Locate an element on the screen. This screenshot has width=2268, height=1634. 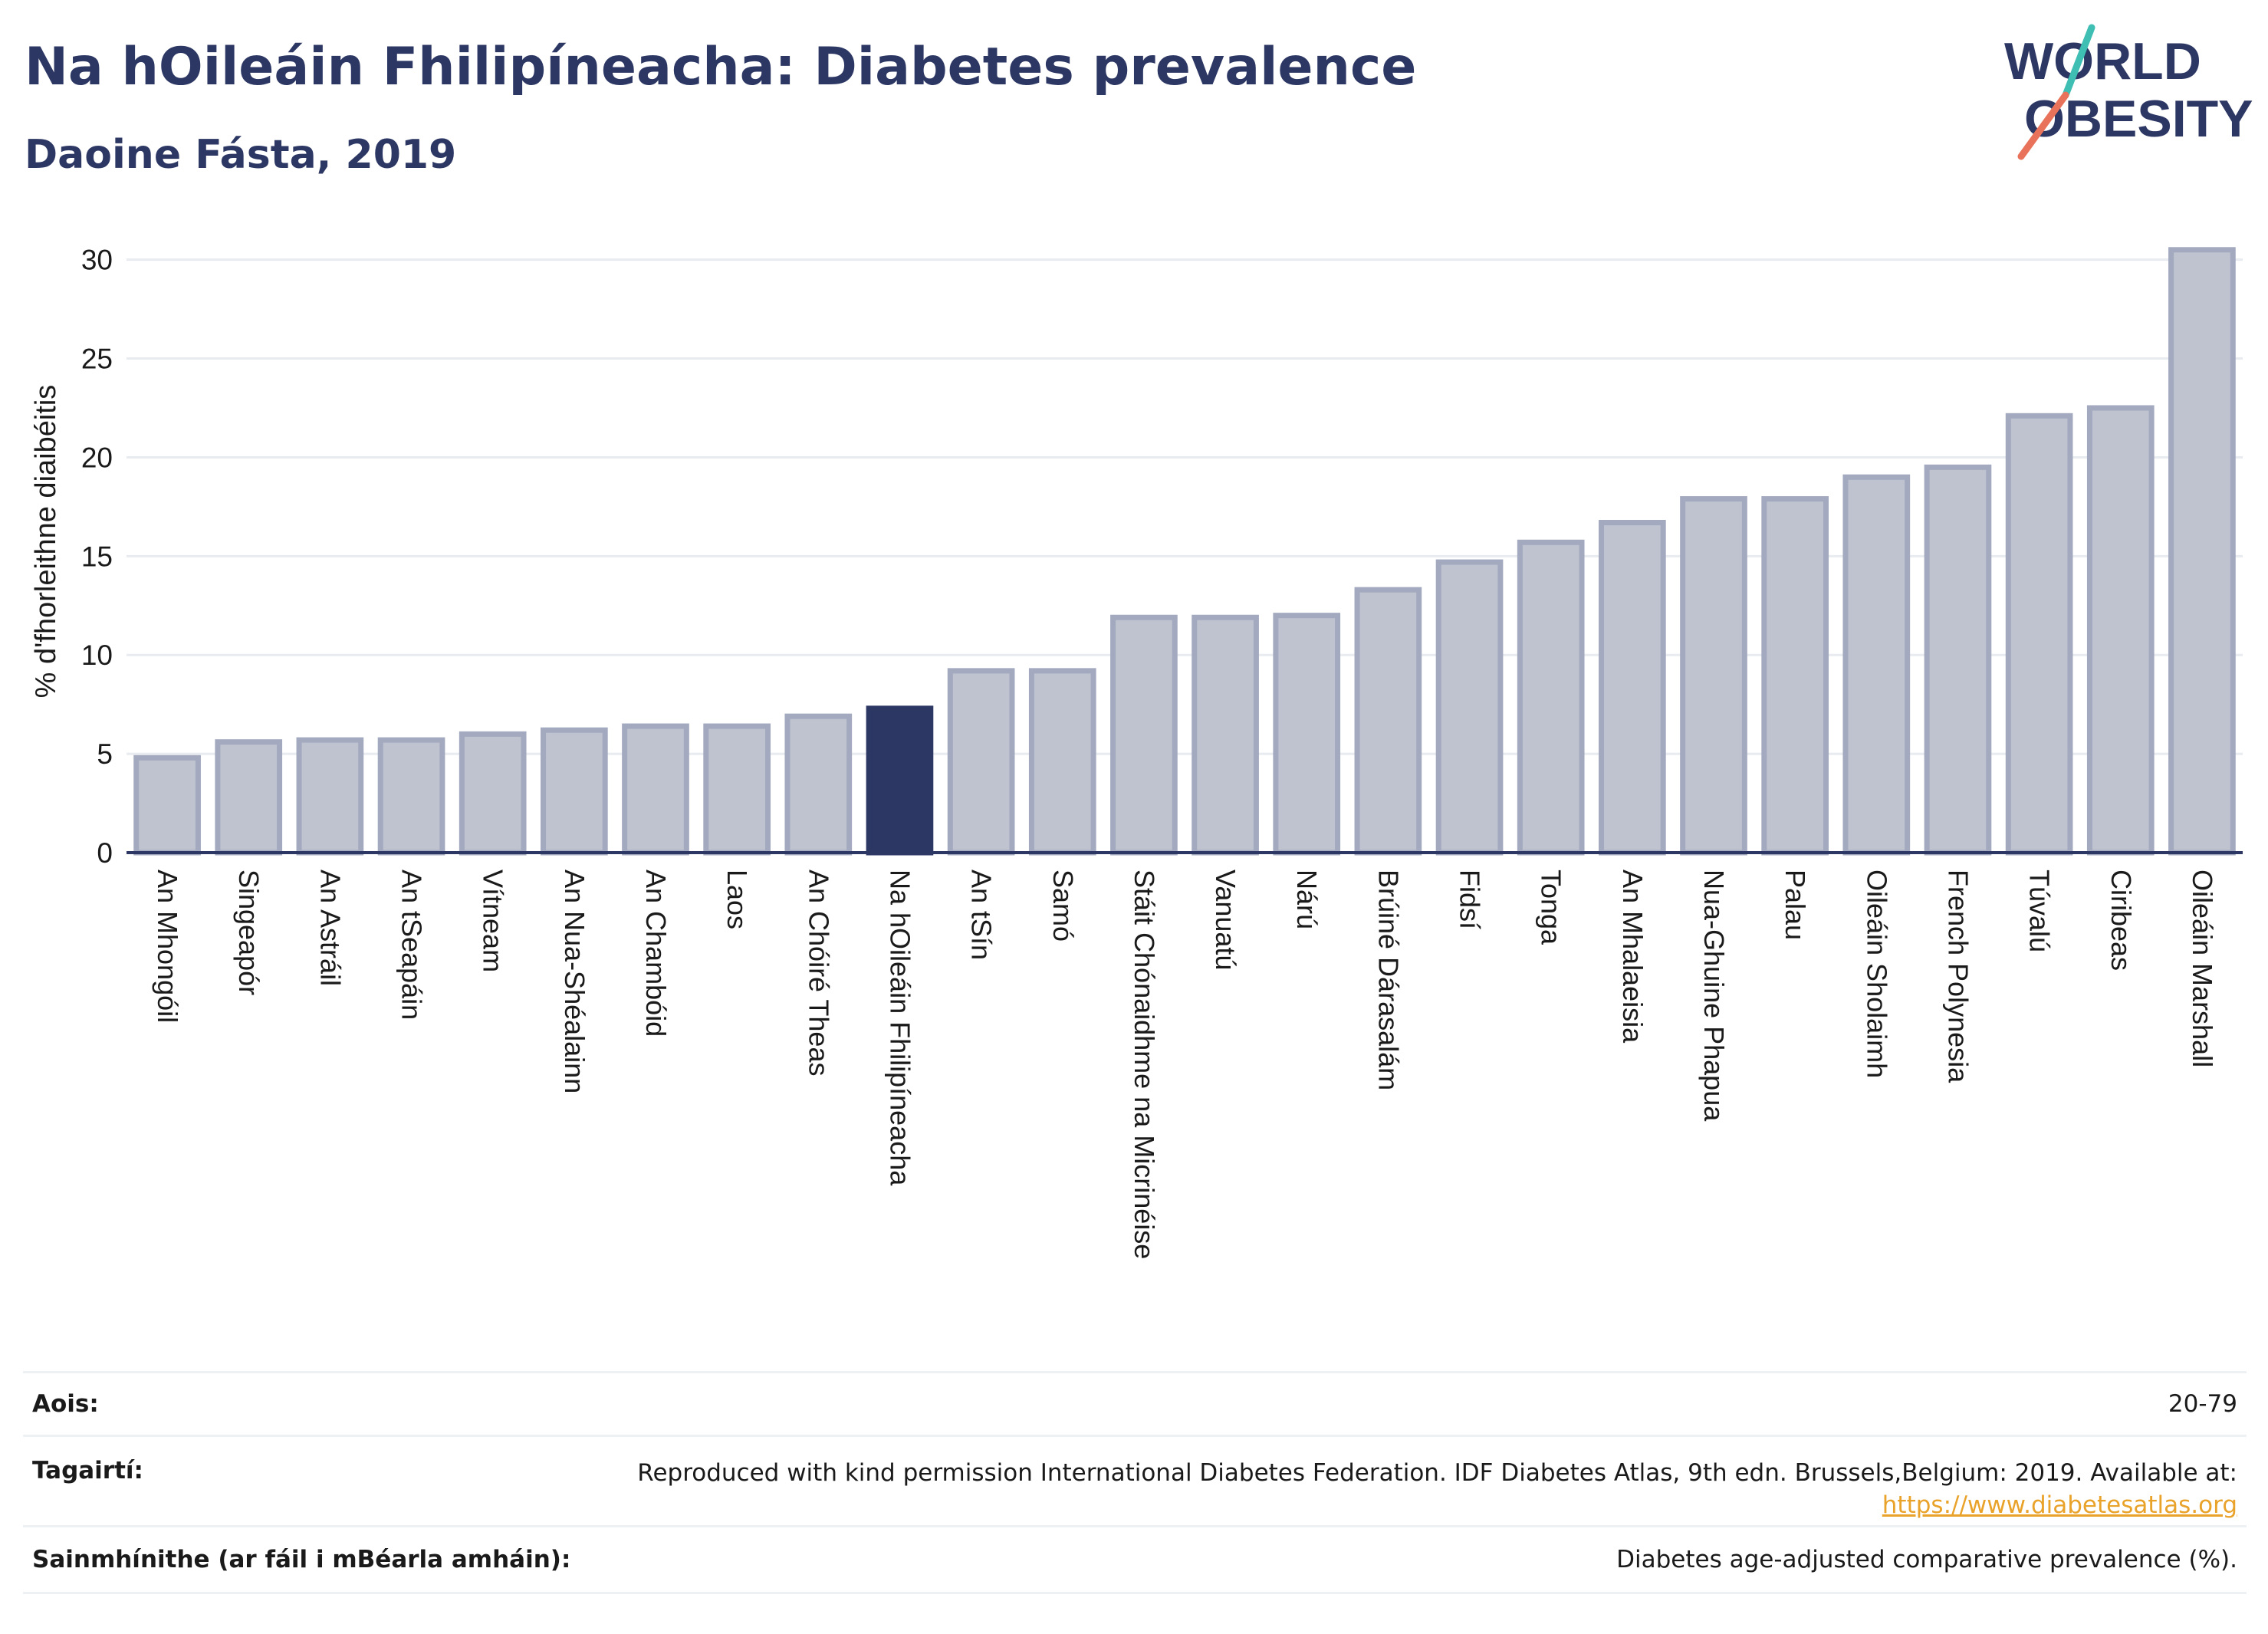
y-tick-label: 15 is located at coordinates (97, 556).